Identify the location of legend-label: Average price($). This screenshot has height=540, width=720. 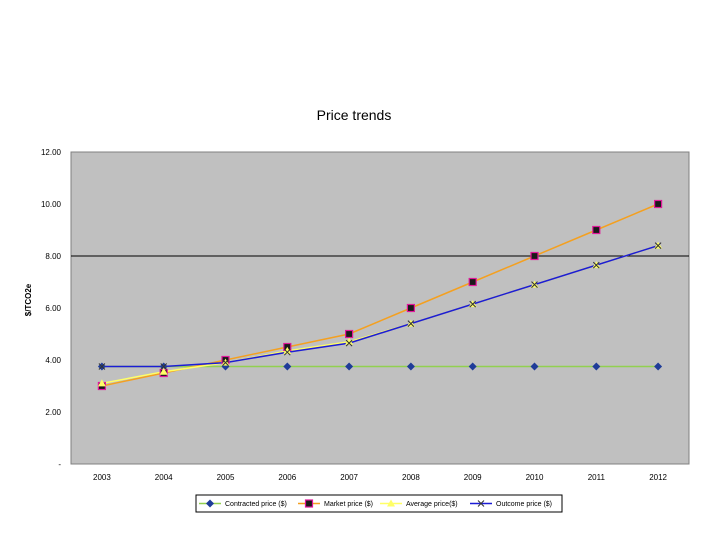
(432, 504).